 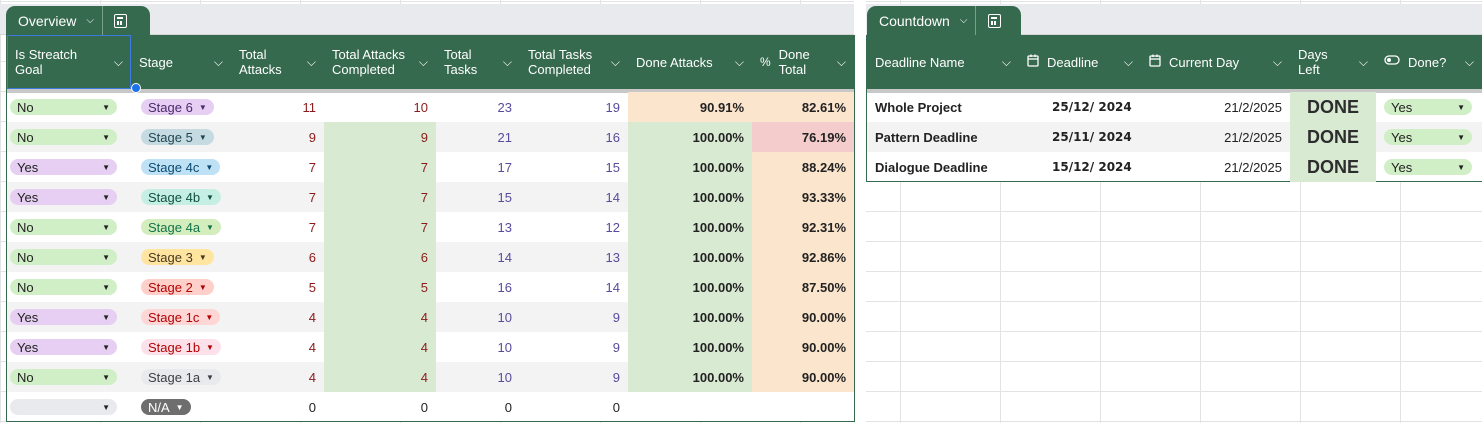 What do you see at coordinates (926, 137) in the screenshot?
I see `deadline-name-cell: Pattern Deadline` at bounding box center [926, 137].